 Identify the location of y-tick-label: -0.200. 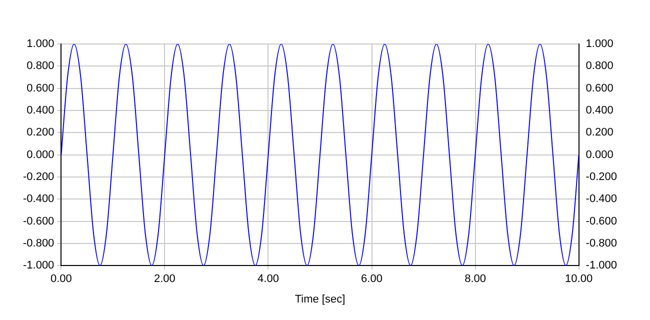
(38, 176).